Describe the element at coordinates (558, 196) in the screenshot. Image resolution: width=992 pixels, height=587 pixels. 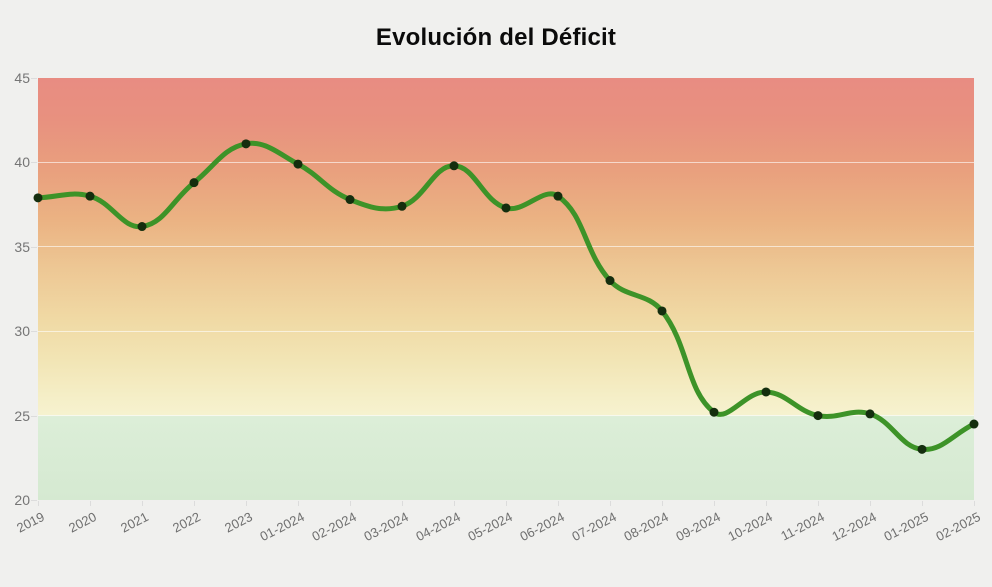
I see `data-point-06-2024` at that location.